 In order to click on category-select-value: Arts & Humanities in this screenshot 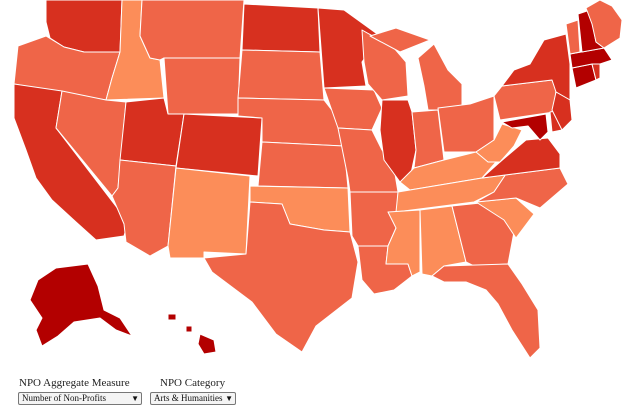, I will do `click(188, 398)`.